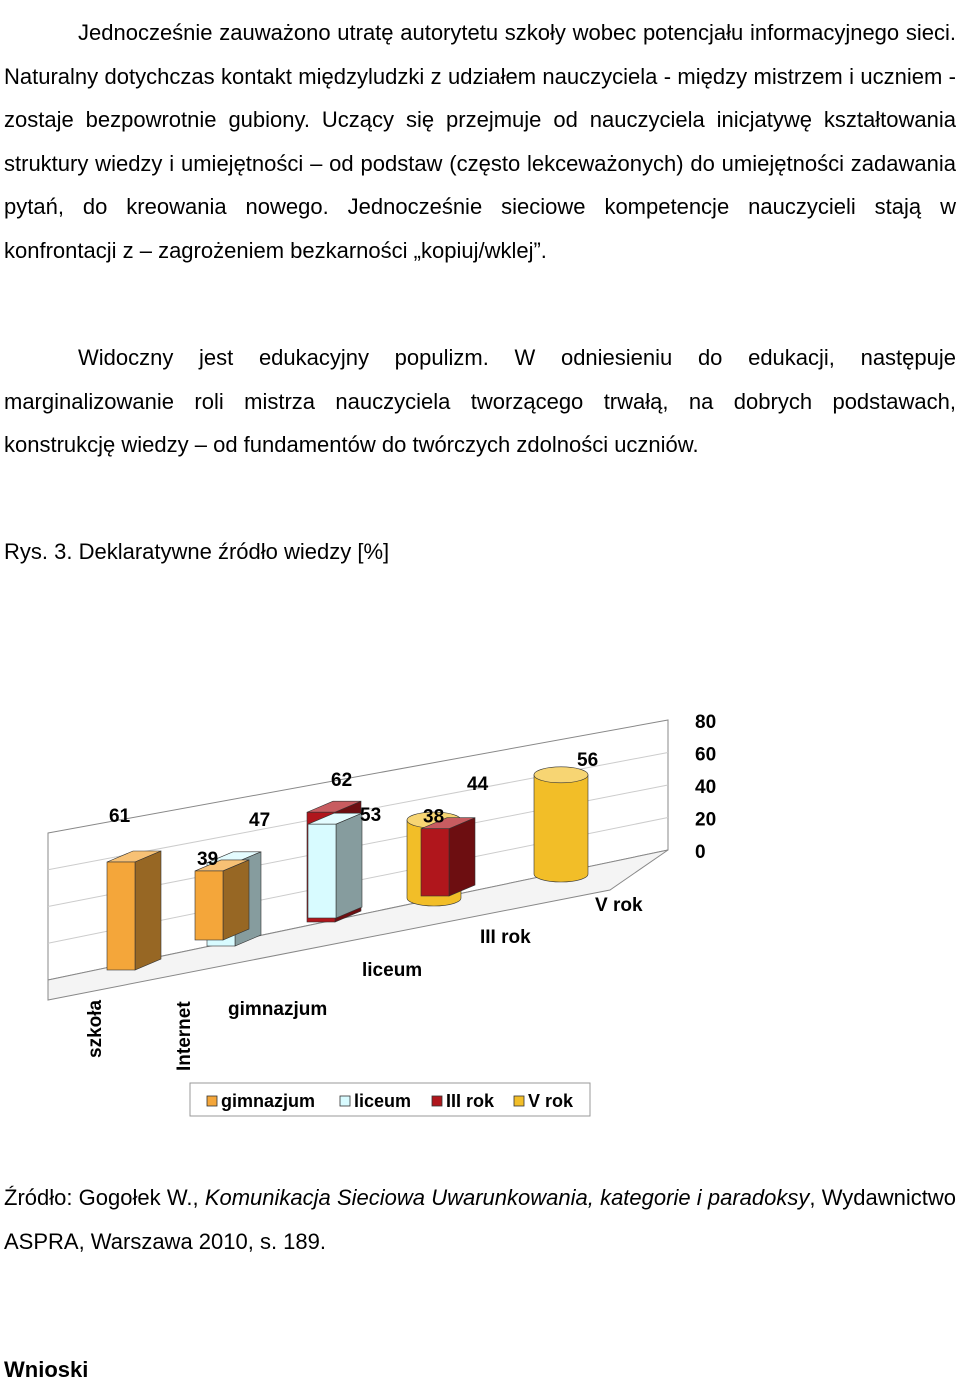  What do you see at coordinates (358, 925) in the screenshot?
I see `chart-floor` at bounding box center [358, 925].